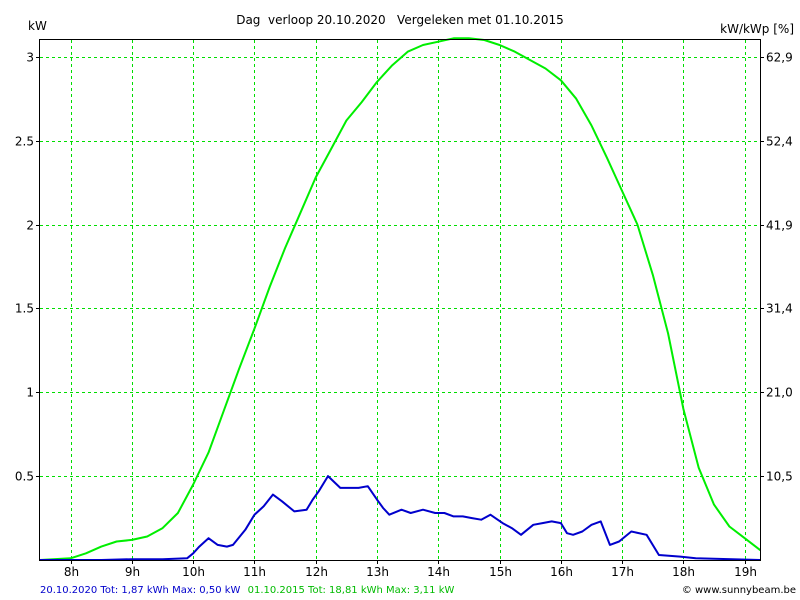  Describe the element at coordinates (500, 572) in the screenshot. I see `x-tick-label: 15h` at that location.